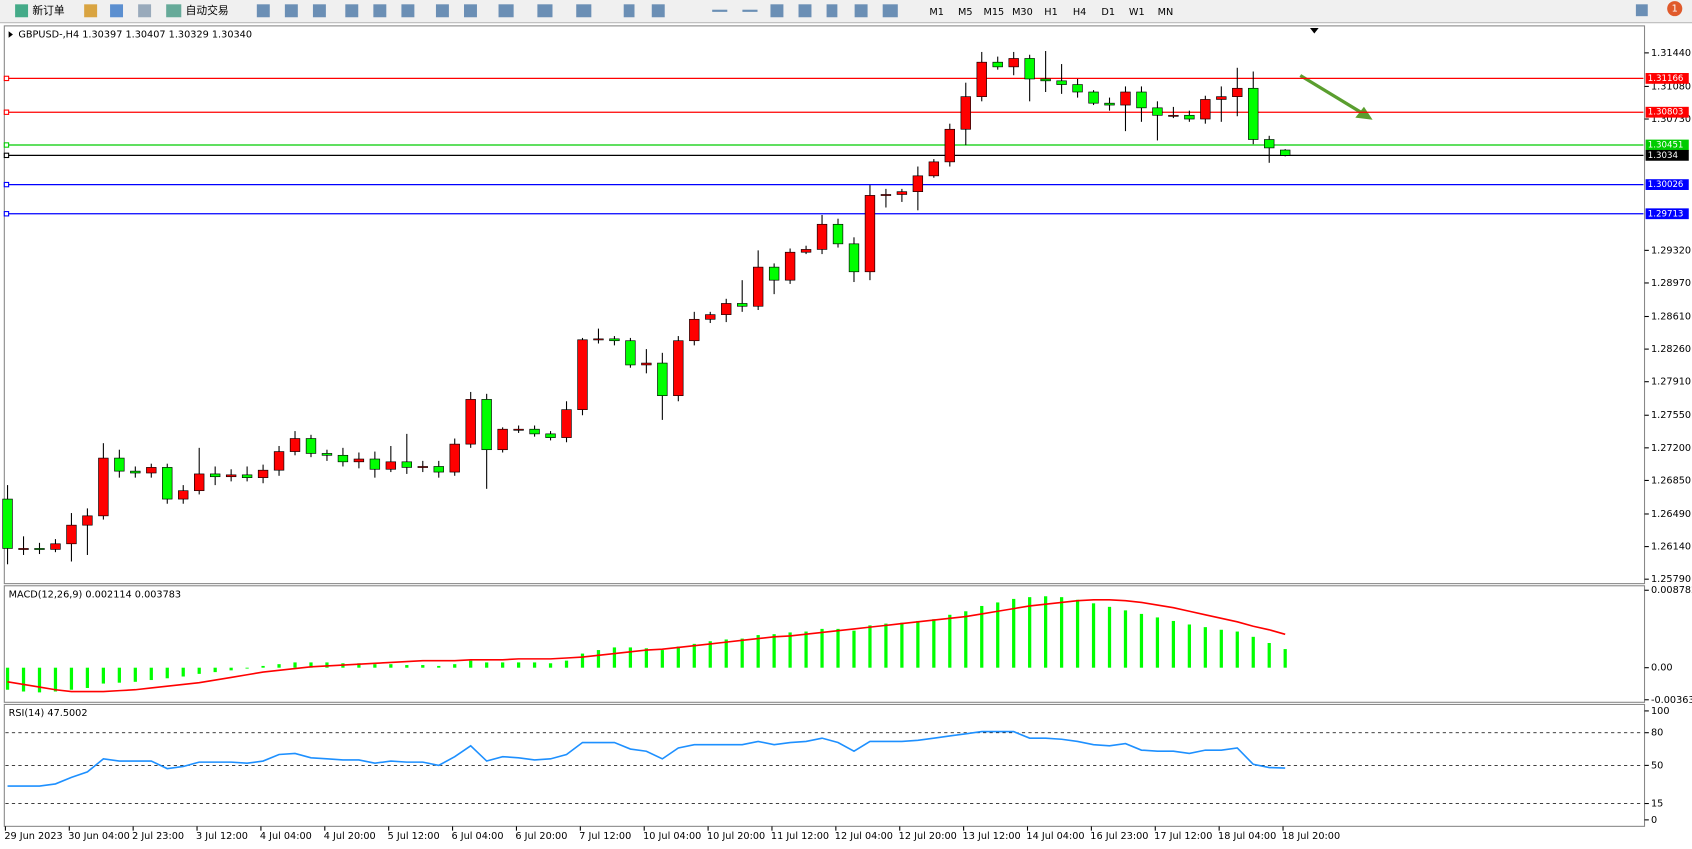 This screenshot has width=1692, height=849. I want to click on timeframe-button: M1, so click(936, 12).